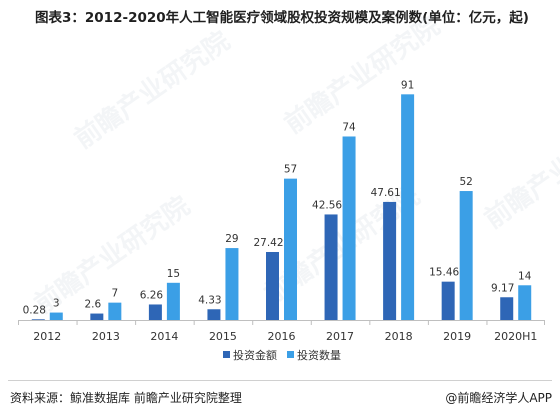  What do you see at coordinates (290, 249) in the screenshot?
I see `bar-count-2016` at bounding box center [290, 249].